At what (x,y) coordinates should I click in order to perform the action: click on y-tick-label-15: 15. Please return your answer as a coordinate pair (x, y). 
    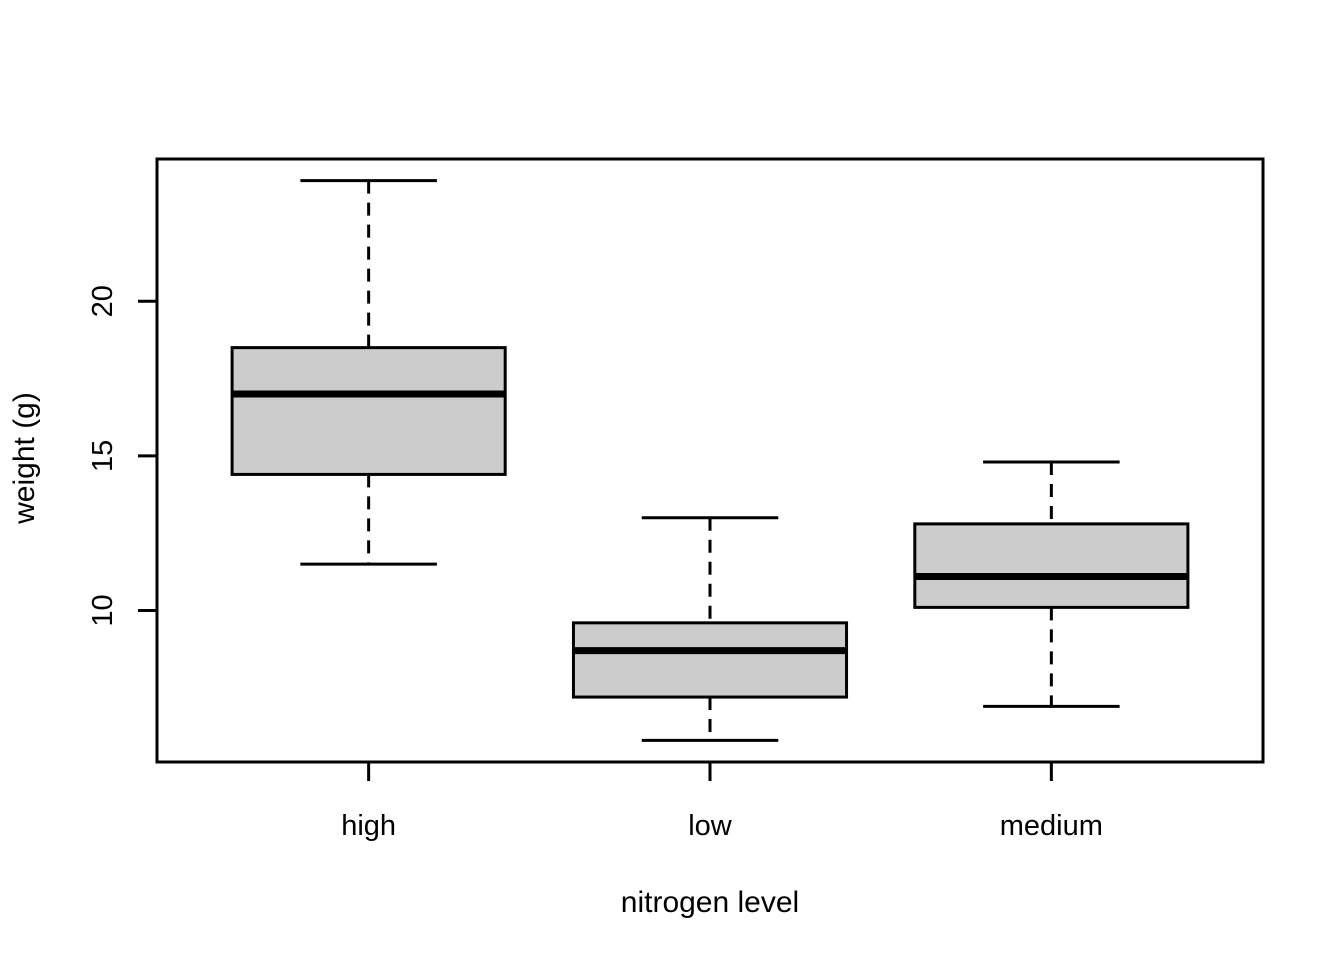
    Looking at the image, I should click on (103, 456).